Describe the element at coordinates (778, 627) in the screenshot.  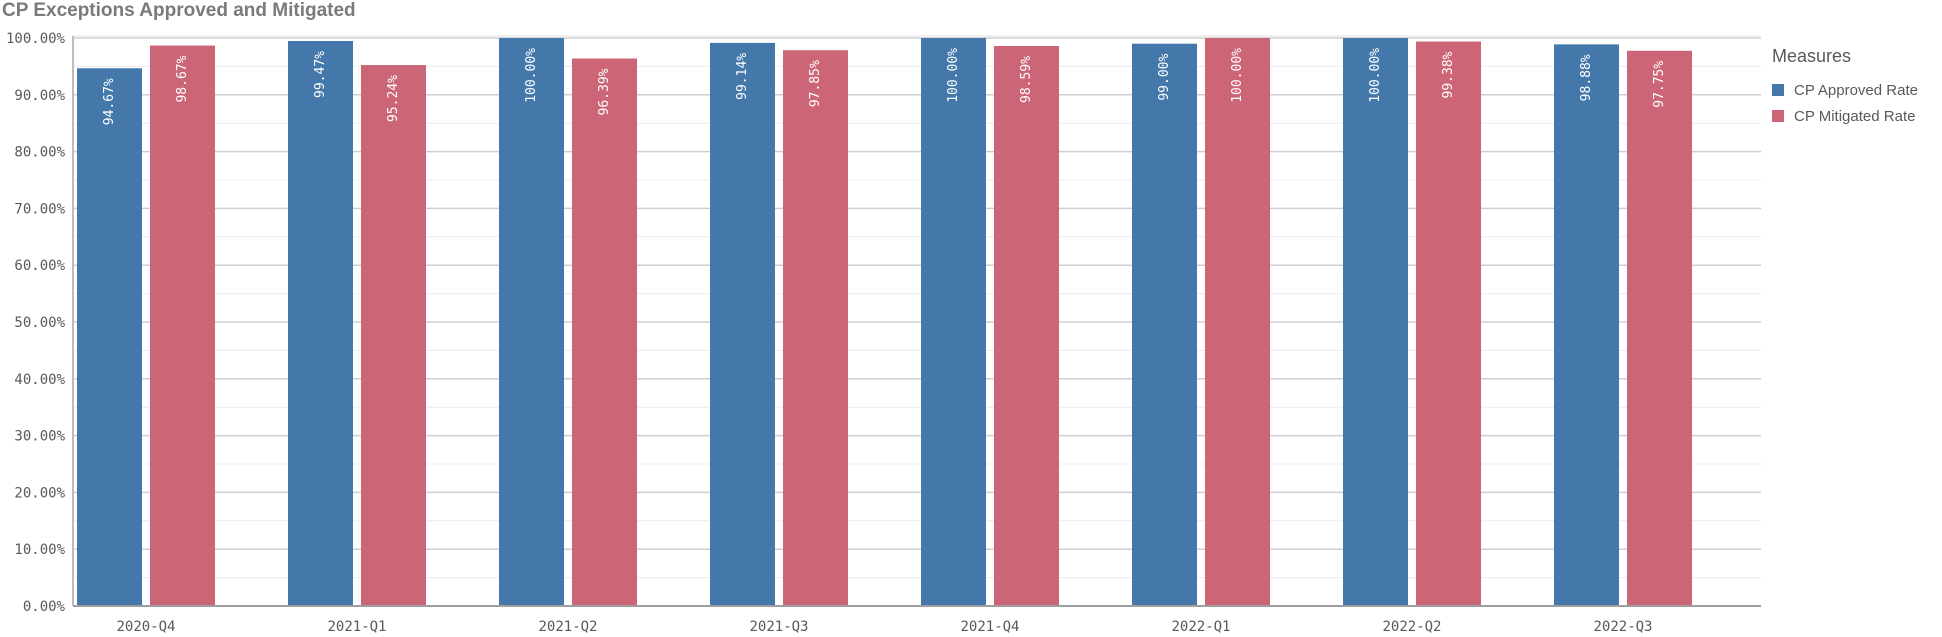
I see `x-tick-label: 2021-Q3` at that location.